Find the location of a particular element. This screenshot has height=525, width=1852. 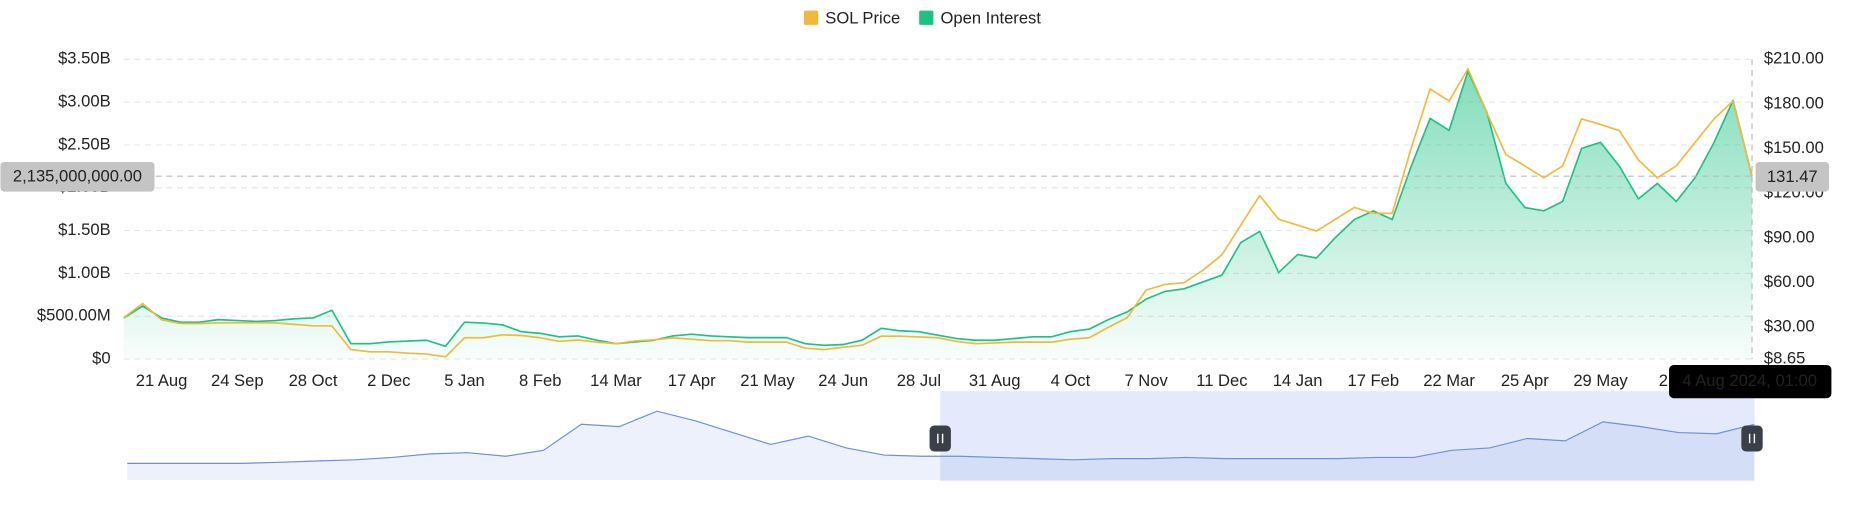

x-tick-label: 28 Oct is located at coordinates (313, 380).